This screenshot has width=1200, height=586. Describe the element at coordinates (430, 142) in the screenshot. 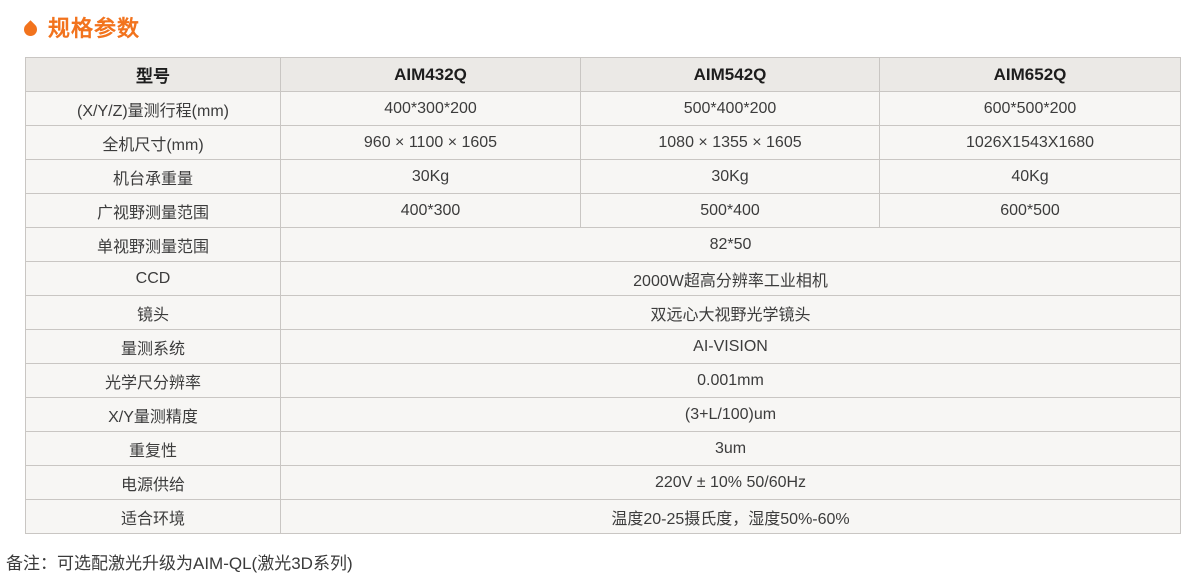

I see `cell-value: 960 × 1100 × 1605` at that location.